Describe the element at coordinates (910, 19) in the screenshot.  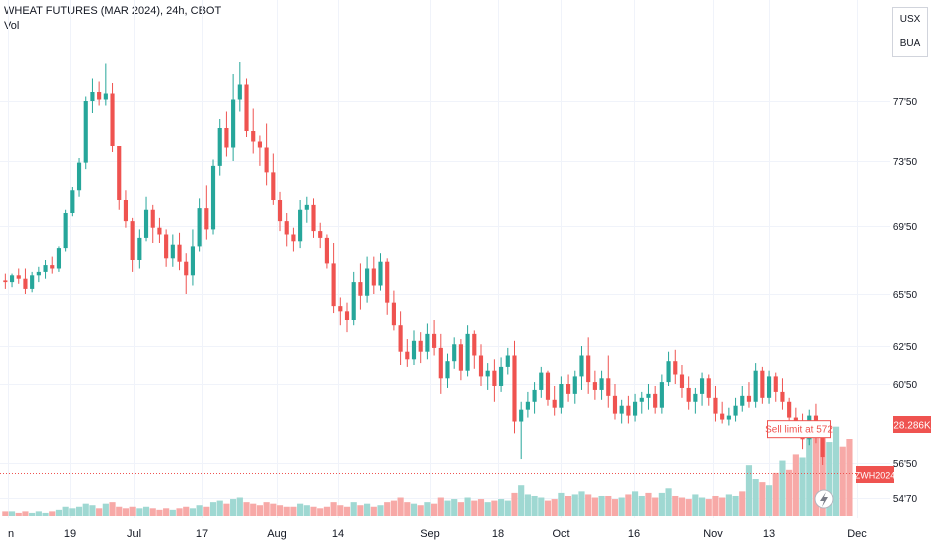
I see `currency-button: USX` at that location.